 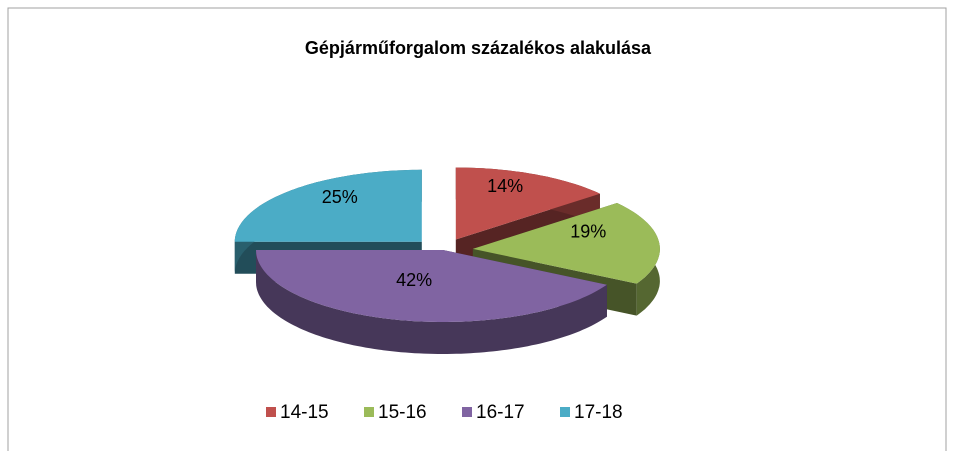 What do you see at coordinates (500, 412) in the screenshot?
I see `legend-label: 16-17` at bounding box center [500, 412].